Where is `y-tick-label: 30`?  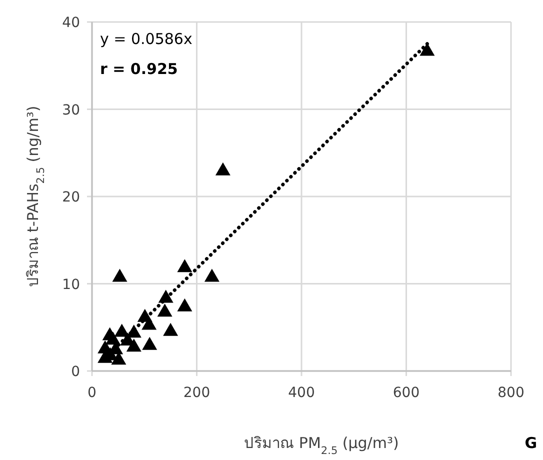
y-tick-label: 30 is located at coordinates (71, 110).